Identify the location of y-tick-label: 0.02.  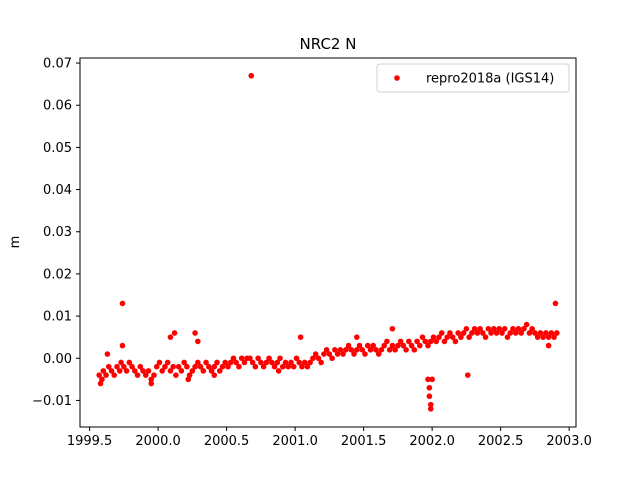
(57, 274).